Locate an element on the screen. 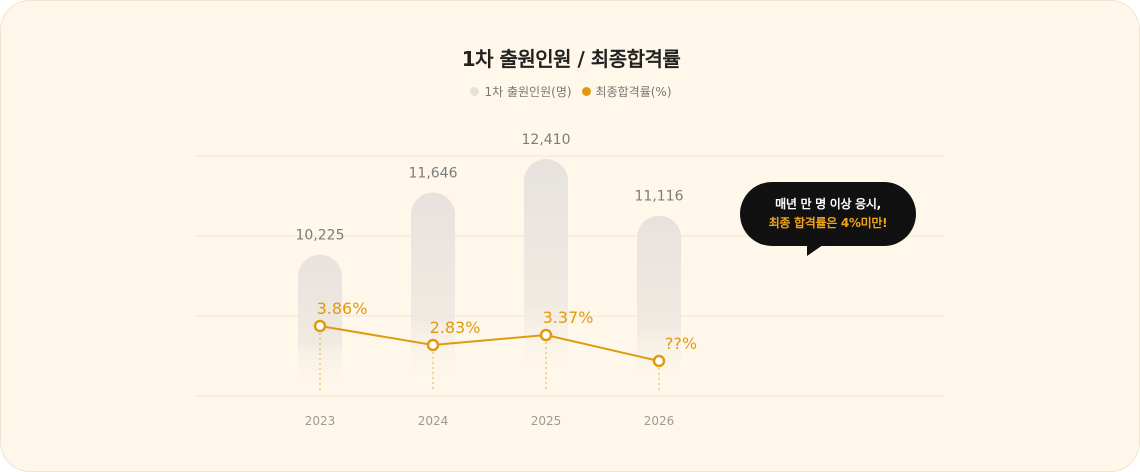 This screenshot has width=1140, height=472. callout-line-2: 최종 합격률은 4%미만! is located at coordinates (828, 223).